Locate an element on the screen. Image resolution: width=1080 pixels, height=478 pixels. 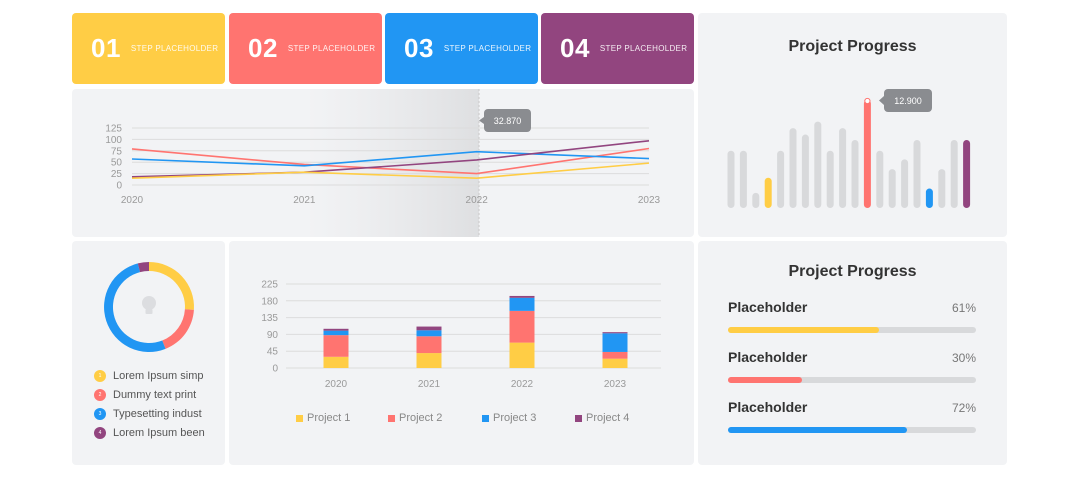
legend-project-4: Project 4 is located at coordinates (602, 418).